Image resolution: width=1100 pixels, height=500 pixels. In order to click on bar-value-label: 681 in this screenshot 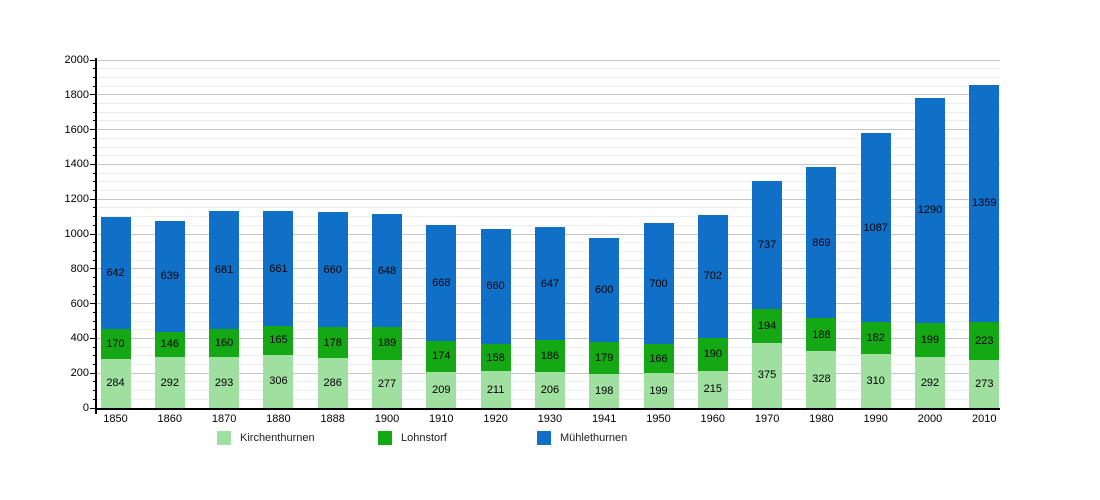, I will do `click(224, 269)`.